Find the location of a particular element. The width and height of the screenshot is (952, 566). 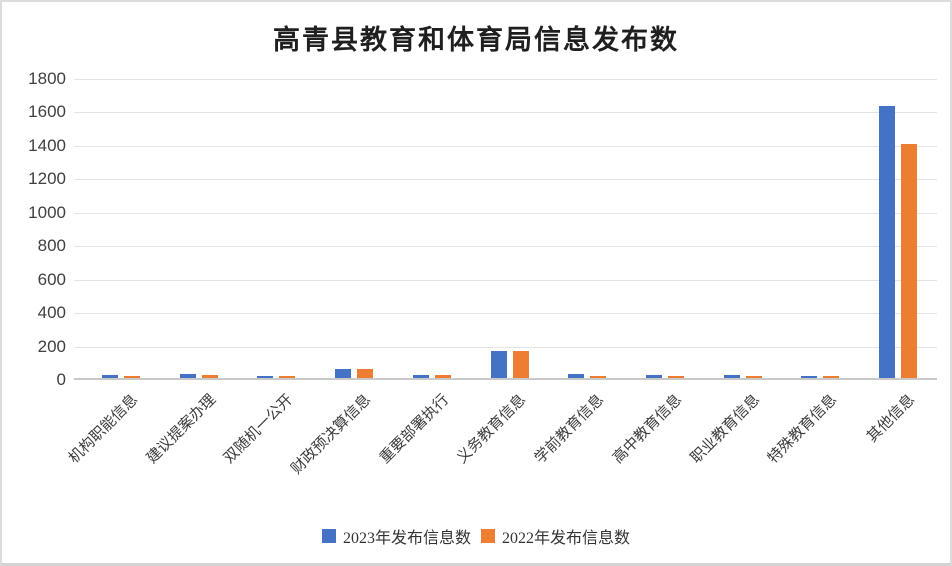

bar-2022年发布信息数-机构职能信息 is located at coordinates (131, 377).